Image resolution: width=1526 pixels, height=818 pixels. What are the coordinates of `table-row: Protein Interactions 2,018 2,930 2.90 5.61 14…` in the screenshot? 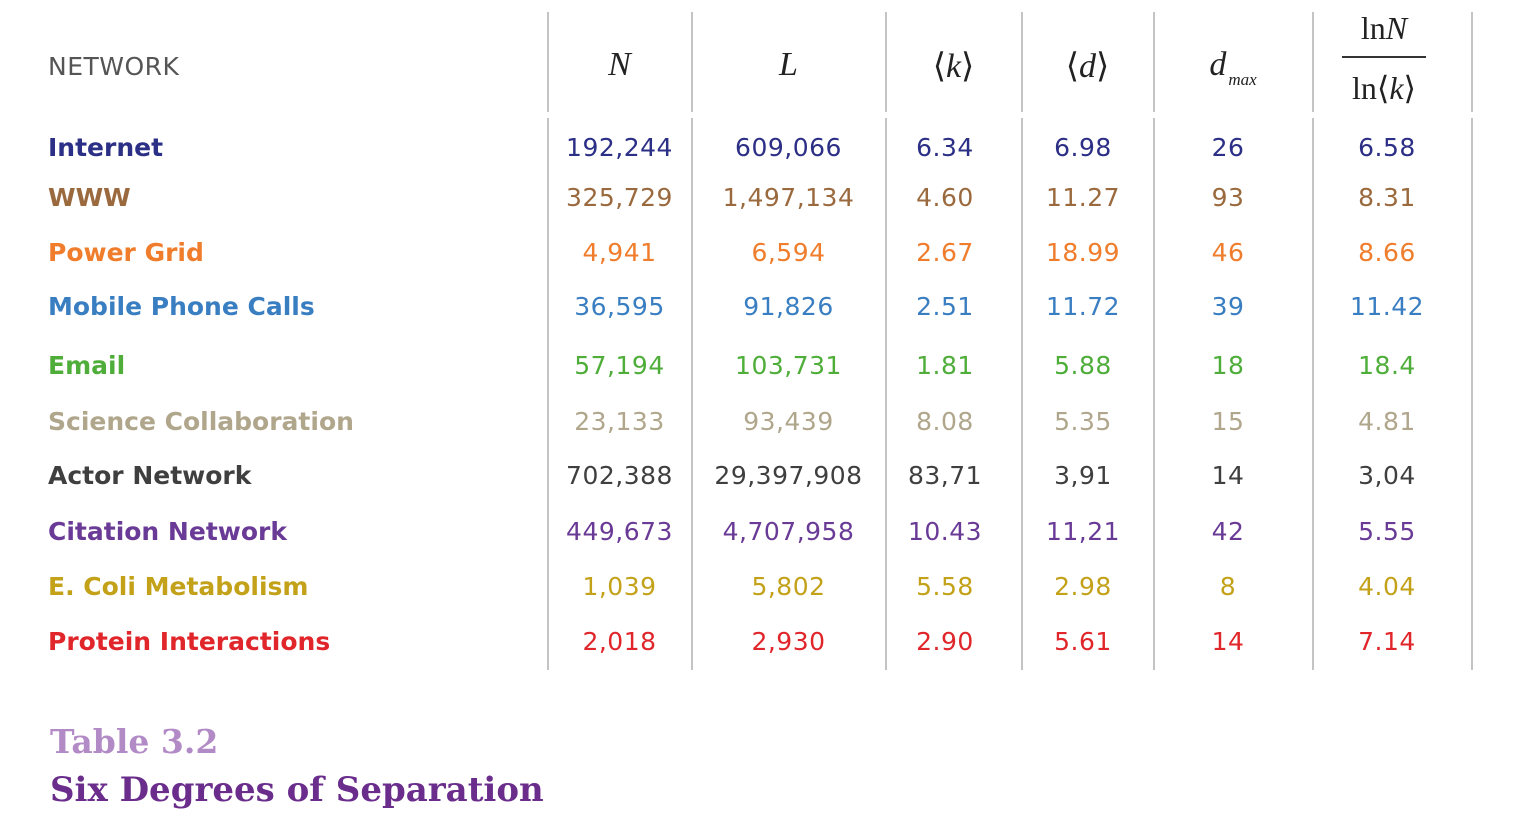 It's located at (763, 642).